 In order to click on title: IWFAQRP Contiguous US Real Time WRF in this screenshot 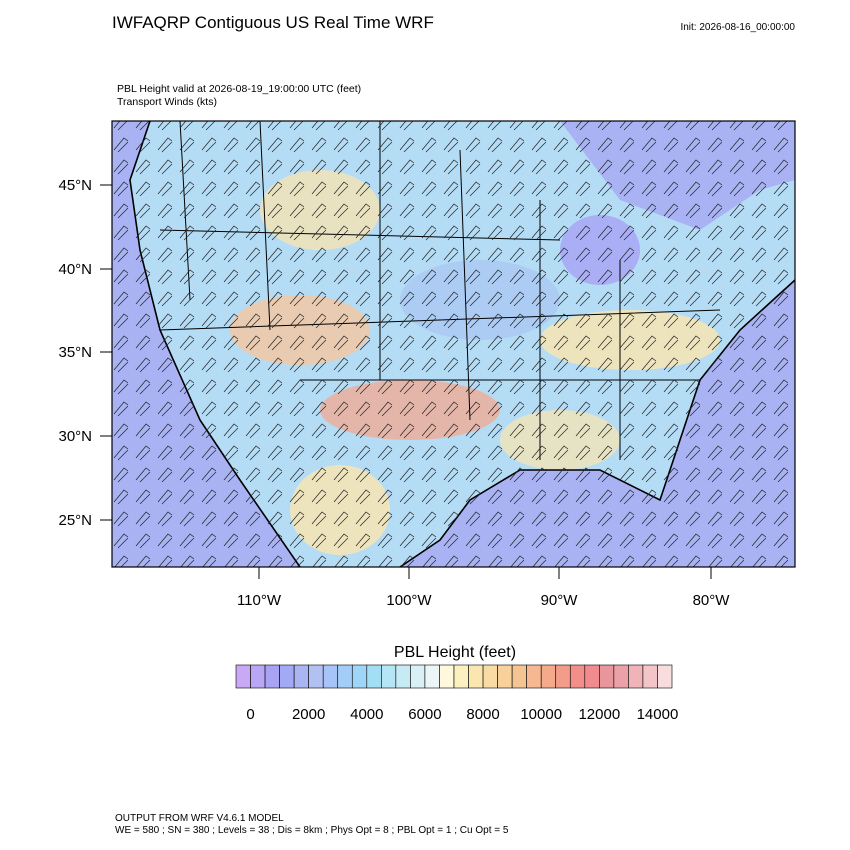, I will do `click(273, 22)`.